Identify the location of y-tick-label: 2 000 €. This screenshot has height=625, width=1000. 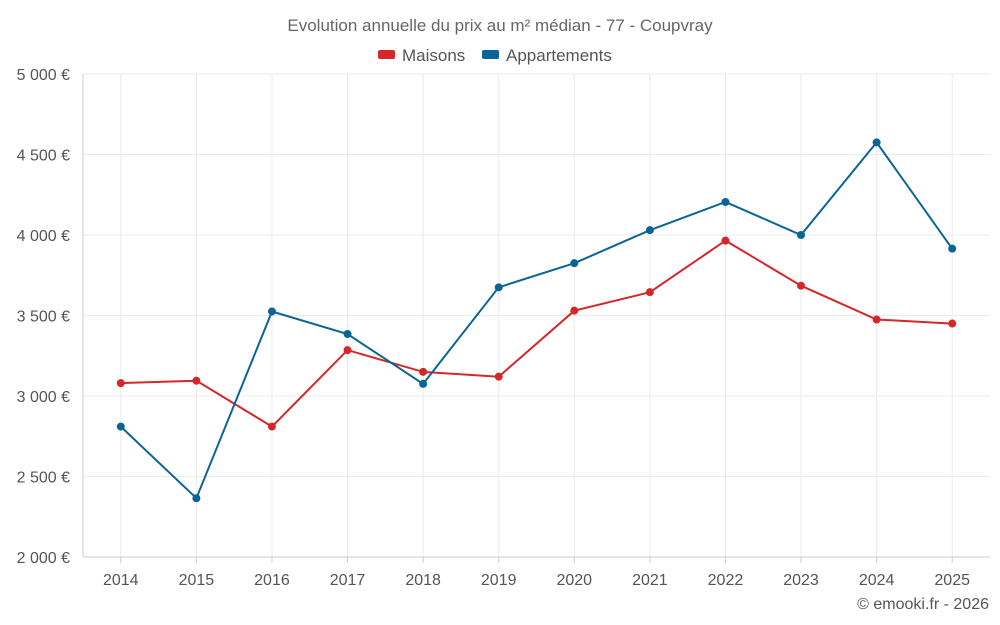
(43, 558).